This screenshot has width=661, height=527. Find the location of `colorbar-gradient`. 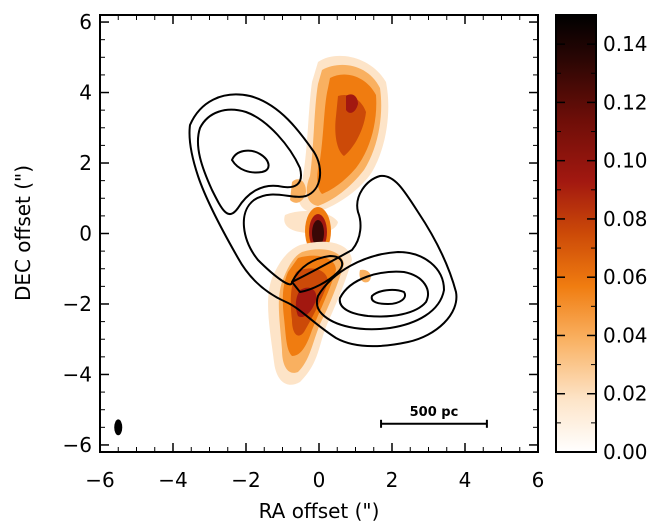

colorbar-gradient is located at coordinates (576, 233).